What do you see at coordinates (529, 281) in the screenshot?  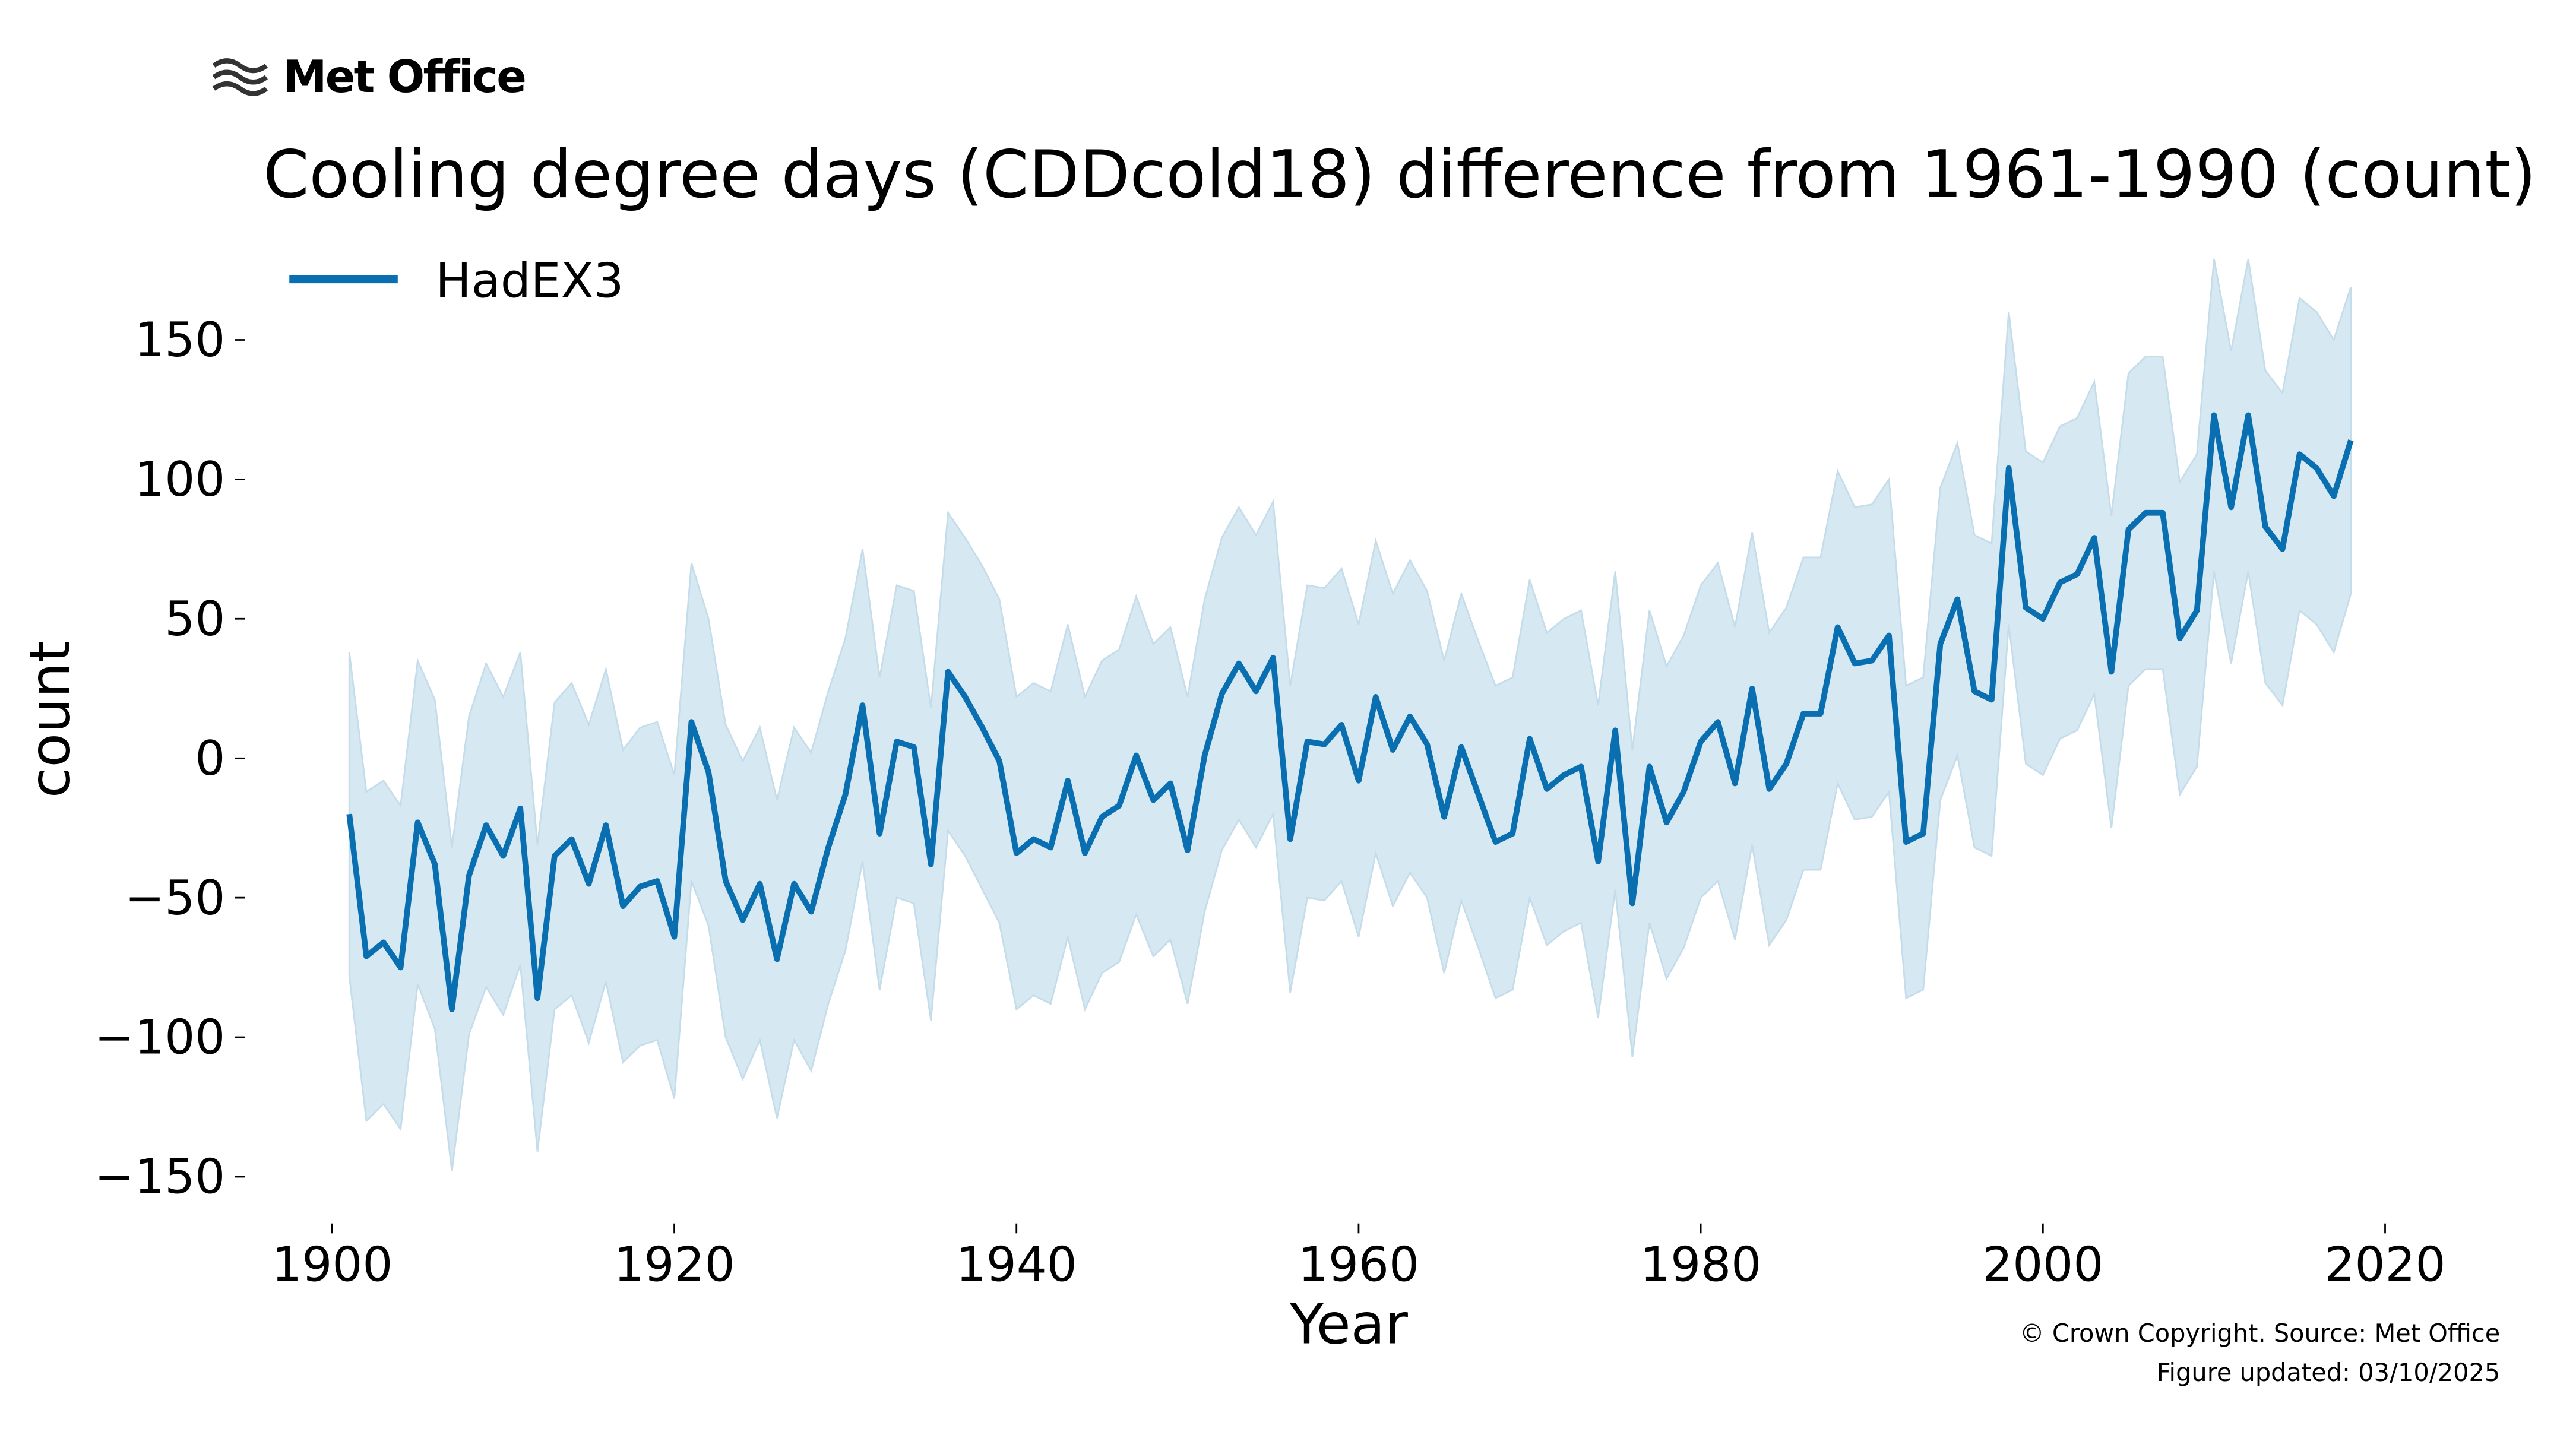 I see `legend-label: HadEX3` at bounding box center [529, 281].